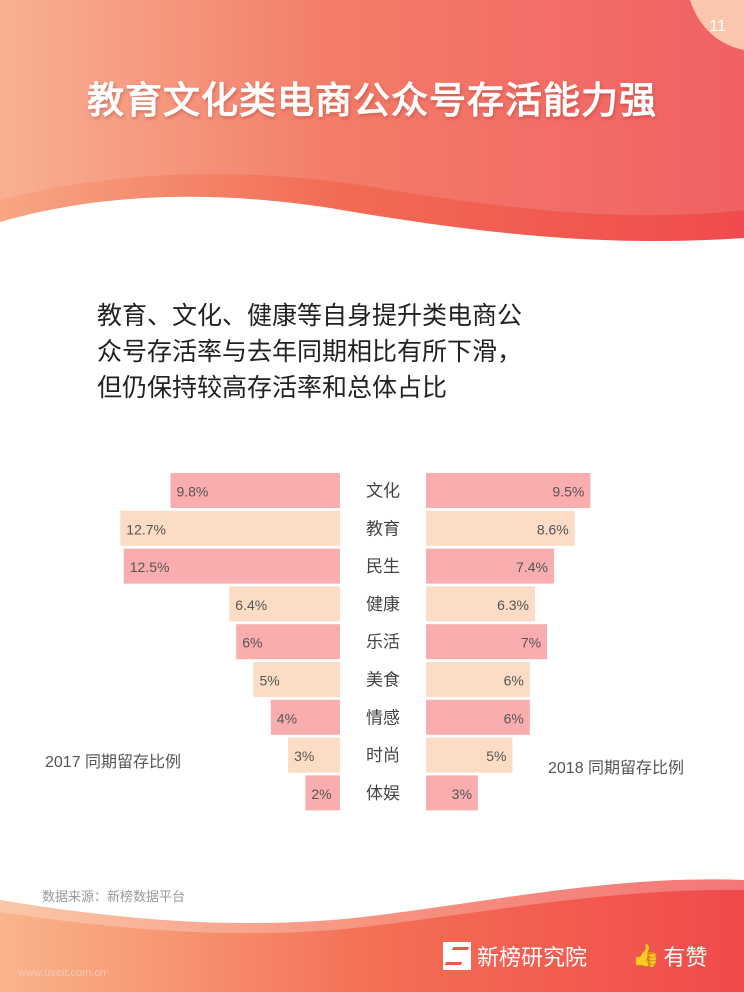 The width and height of the screenshot is (744, 992). I want to click on watermark: www.useit.com.cn, so click(62, 973).